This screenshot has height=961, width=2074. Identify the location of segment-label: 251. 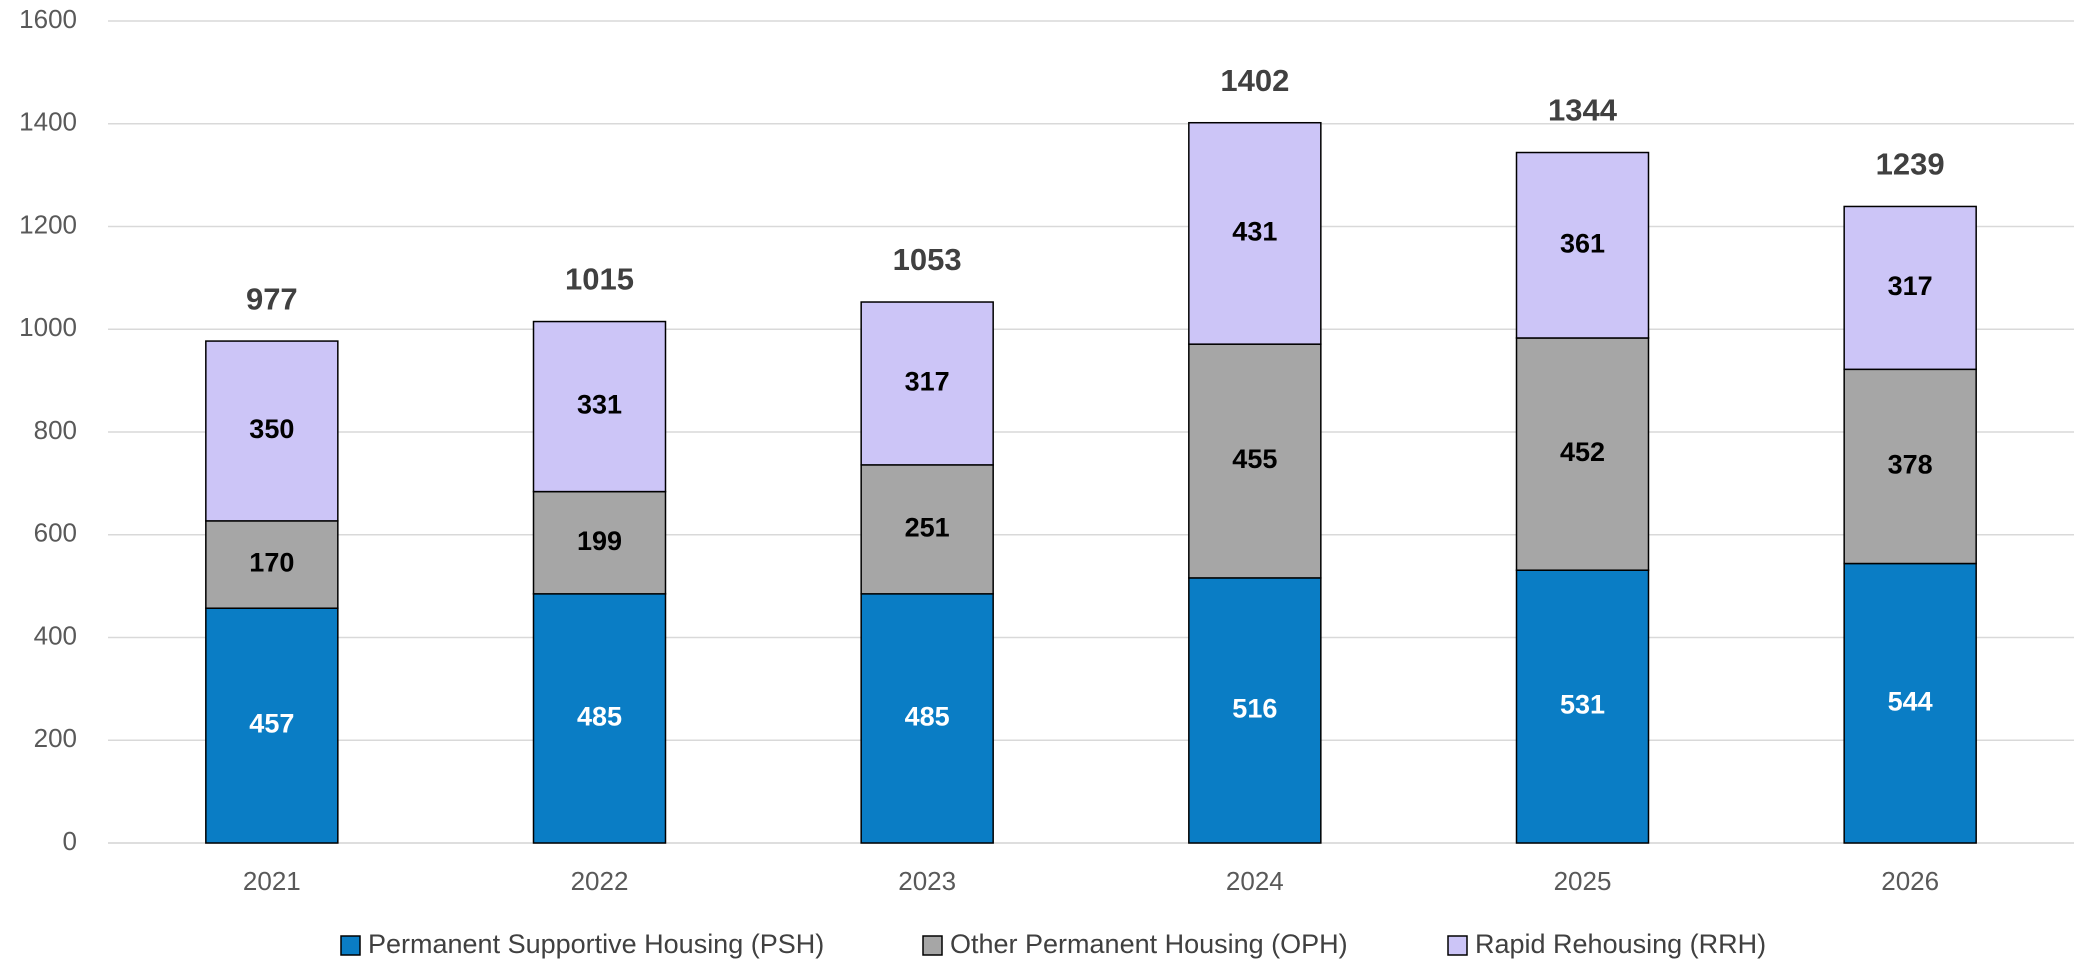
(927, 527).